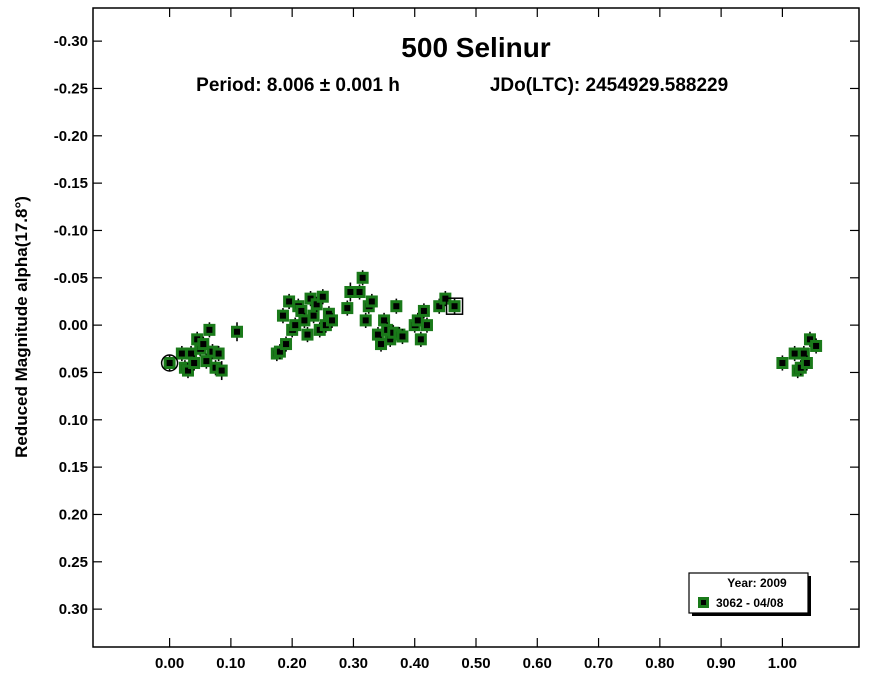 This screenshot has height=680, width=870. I want to click on y-tick-label: 0.30, so click(73, 609).